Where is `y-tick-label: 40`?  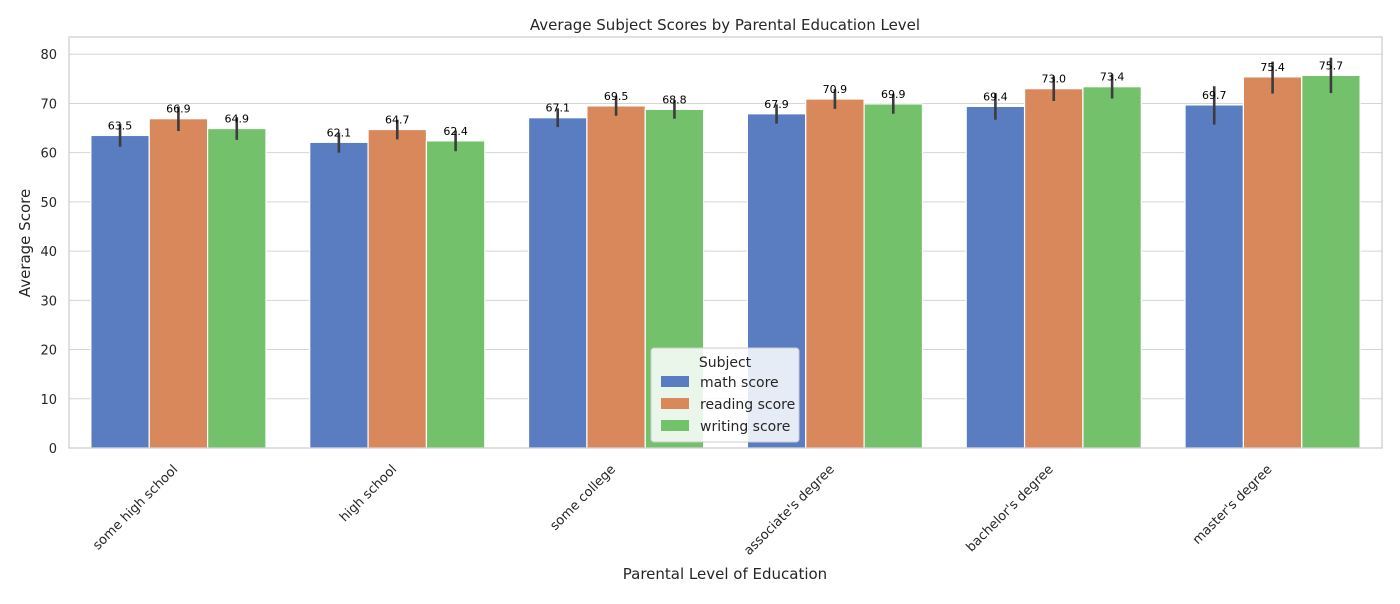 y-tick-label: 40 is located at coordinates (48, 252).